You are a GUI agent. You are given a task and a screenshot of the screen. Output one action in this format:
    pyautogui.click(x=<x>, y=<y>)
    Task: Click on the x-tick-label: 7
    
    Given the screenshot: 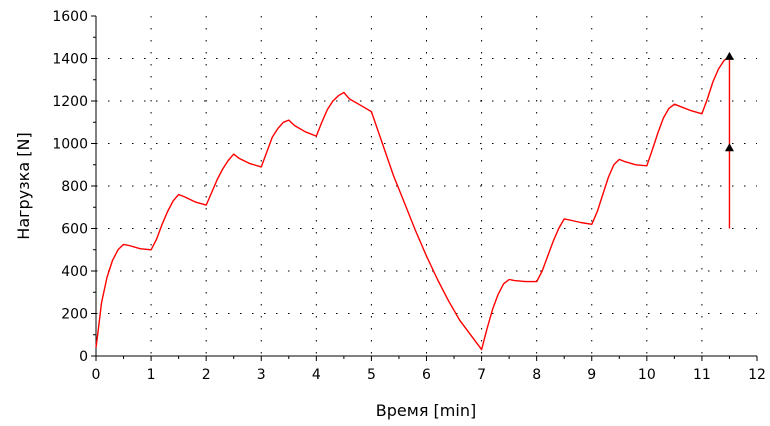 What is the action you would take?
    pyautogui.click(x=481, y=375)
    